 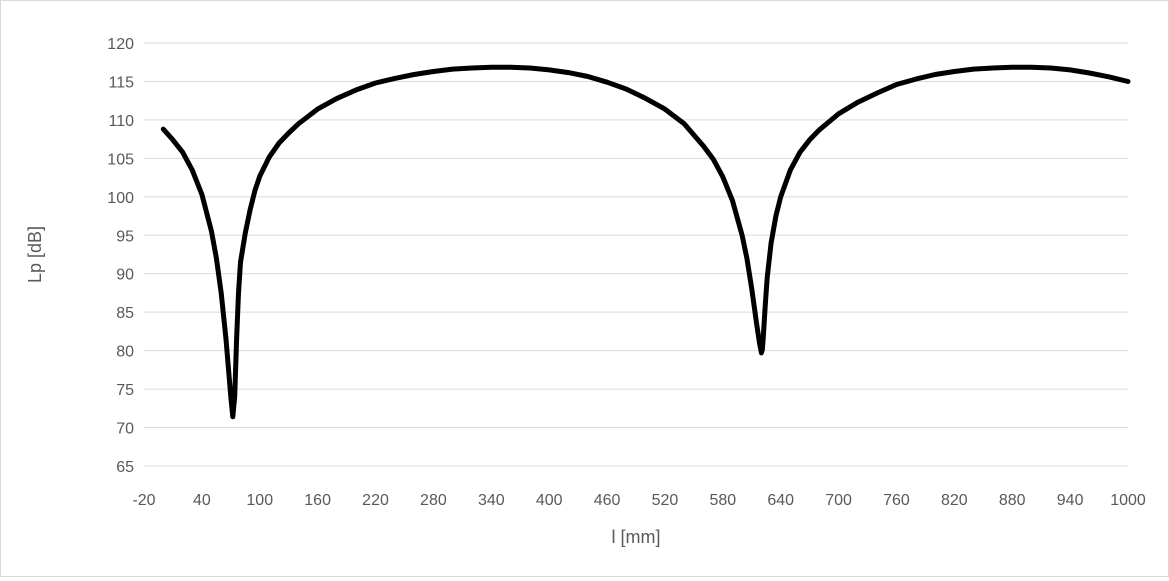 I want to click on x-tick-label: 580, so click(x=722, y=500).